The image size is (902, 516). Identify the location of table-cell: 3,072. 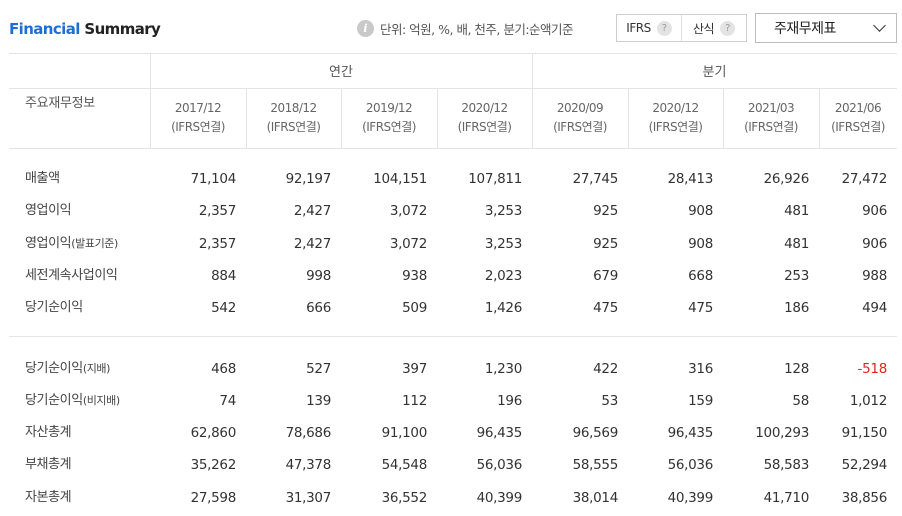
(408, 211).